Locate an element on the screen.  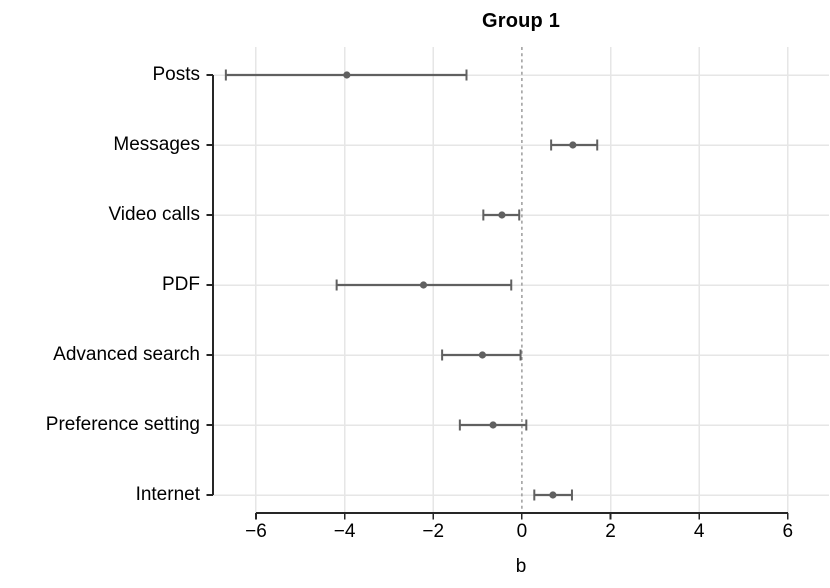
category-label-video-calls: Video calls is located at coordinates (154, 214).